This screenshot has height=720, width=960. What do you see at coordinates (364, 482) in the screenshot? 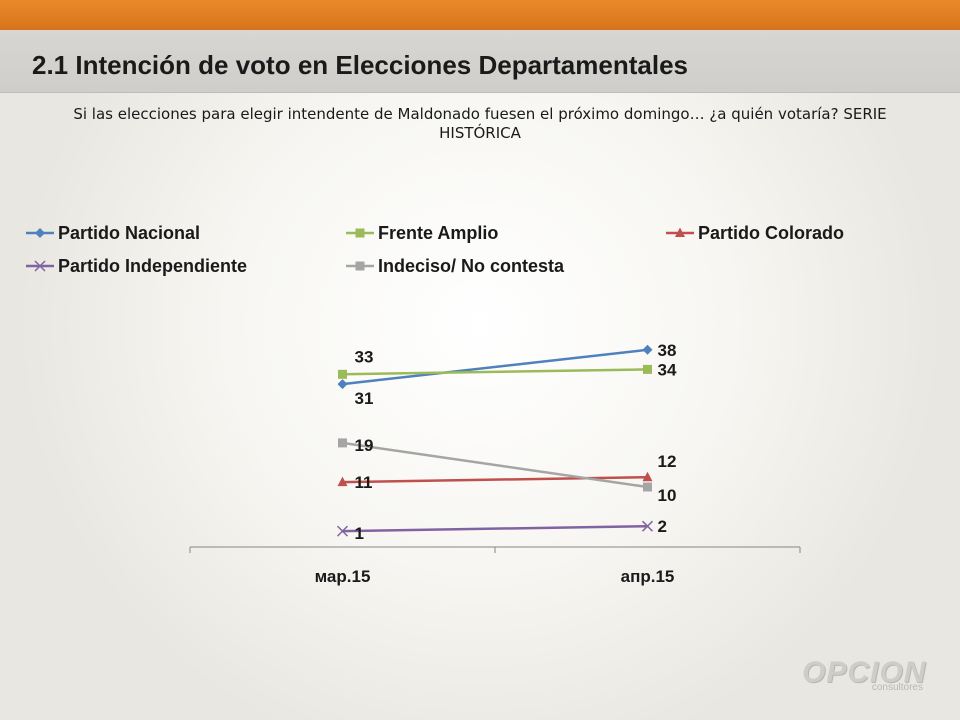
I see `data-label: 11` at bounding box center [364, 482].